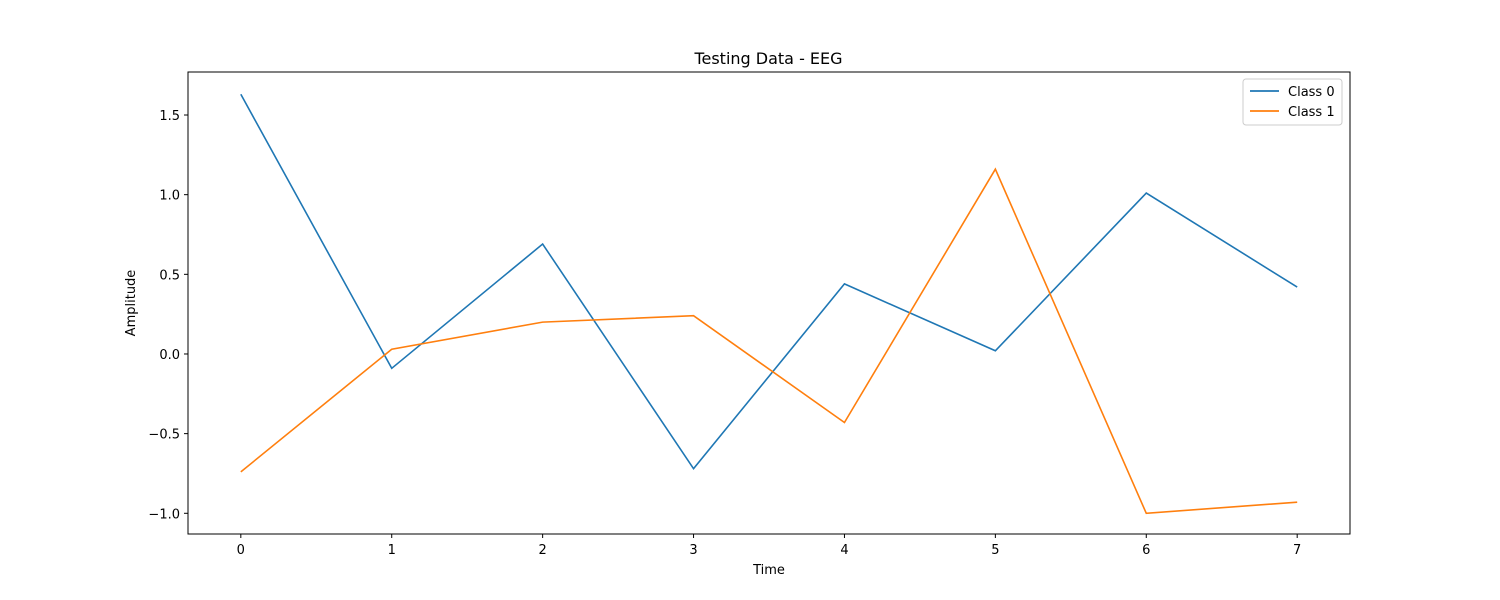 The height and width of the screenshot is (600, 1500). I want to click on x-tick-label: 7, so click(1297, 550).